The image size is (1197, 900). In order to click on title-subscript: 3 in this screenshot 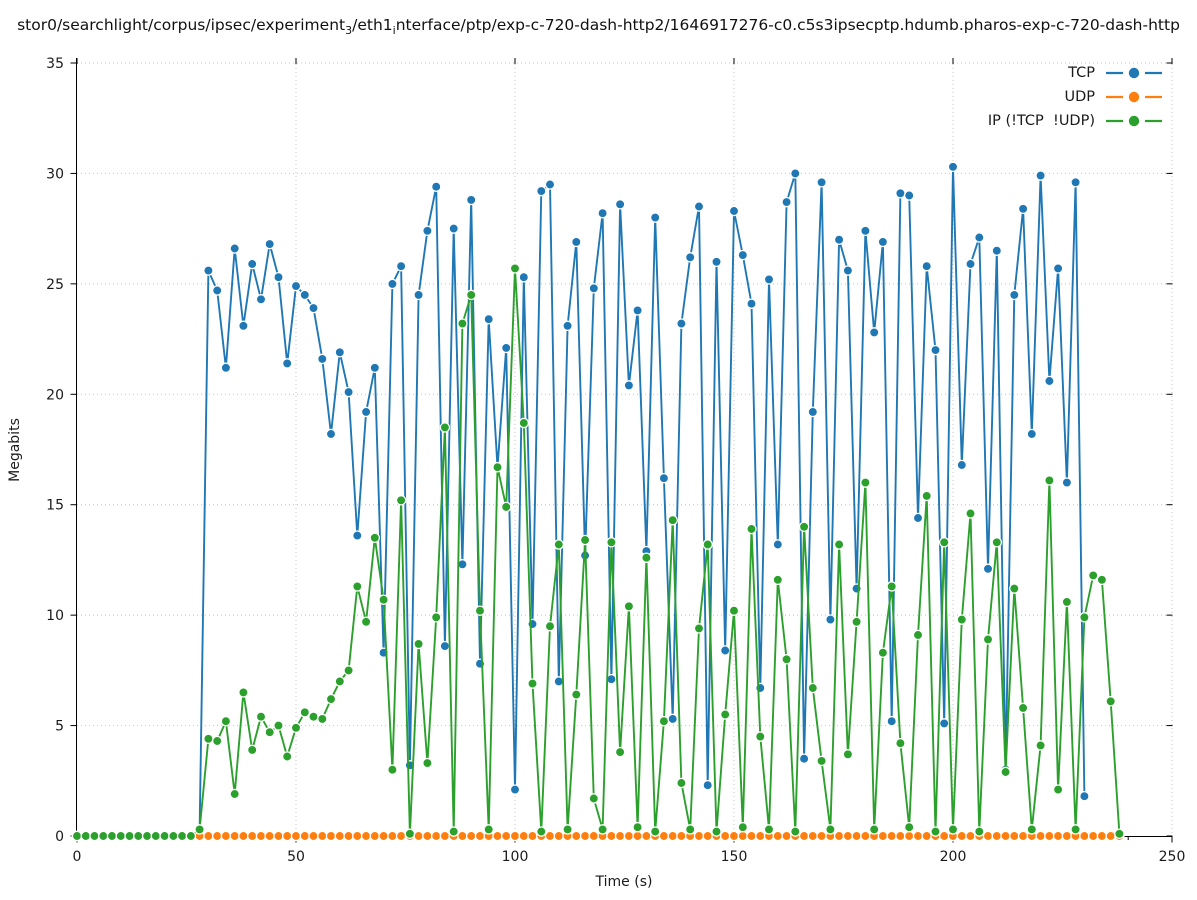, I will do `click(349, 31)`.